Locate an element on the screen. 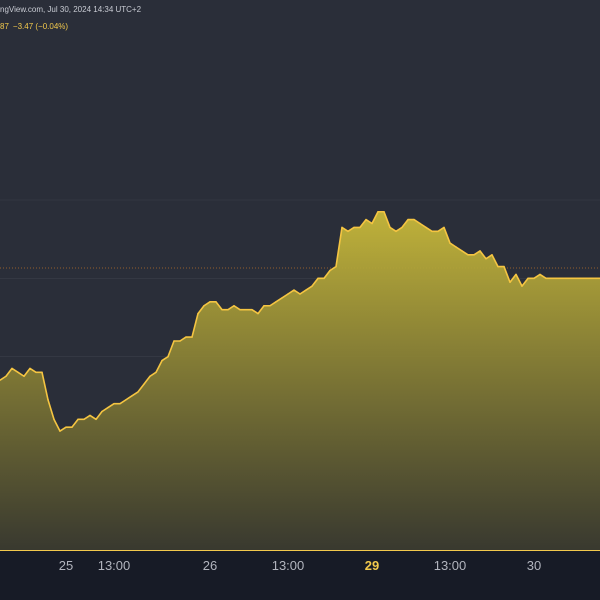  header-source-text: ngView.com, Jul 30, 2024 14:34 UTC+2 is located at coordinates (71, 9).